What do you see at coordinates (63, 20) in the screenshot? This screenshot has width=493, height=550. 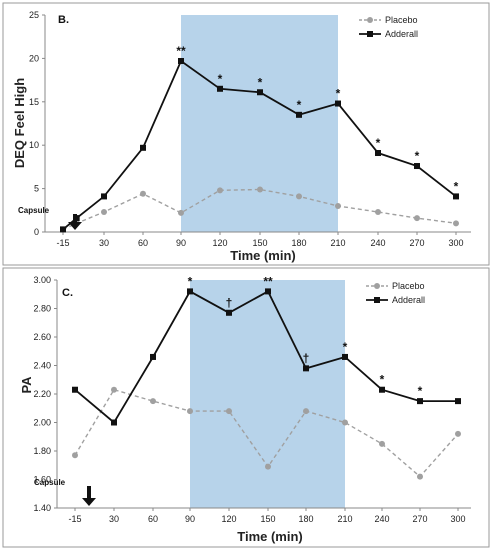 I see `panel-b-label: B.` at bounding box center [63, 20].